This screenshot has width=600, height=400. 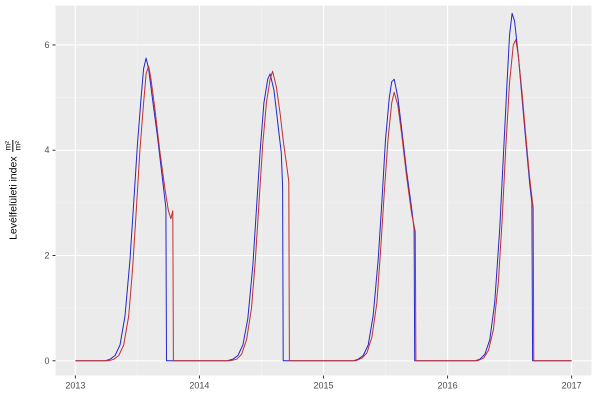 I want to click on unit-numerator: m², so click(x=8, y=146).